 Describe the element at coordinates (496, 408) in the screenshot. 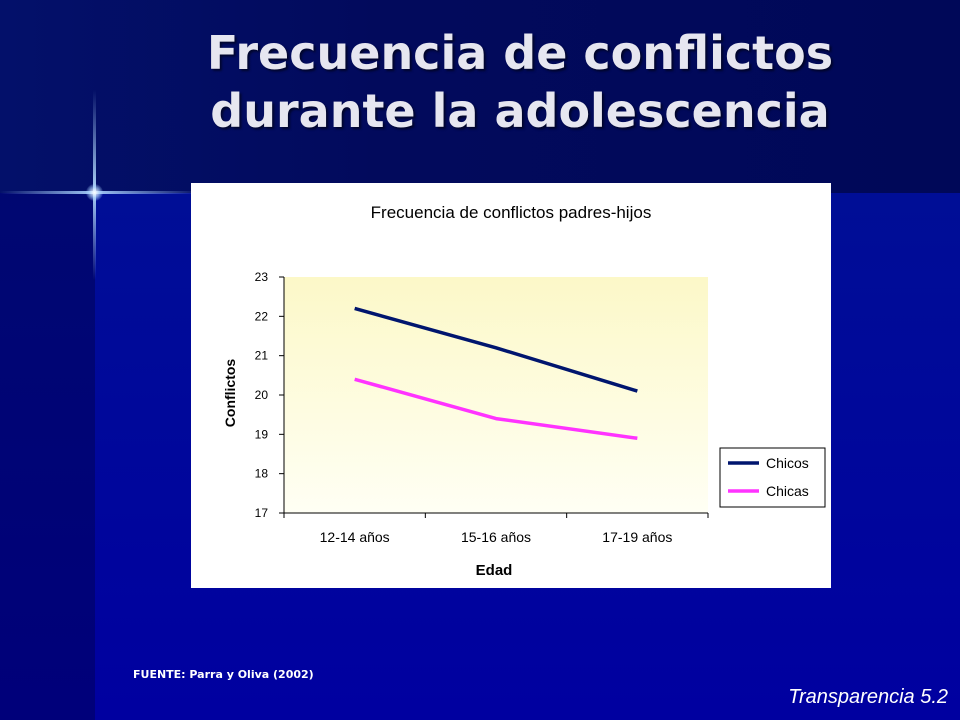

I see `series-line-chicas` at that location.